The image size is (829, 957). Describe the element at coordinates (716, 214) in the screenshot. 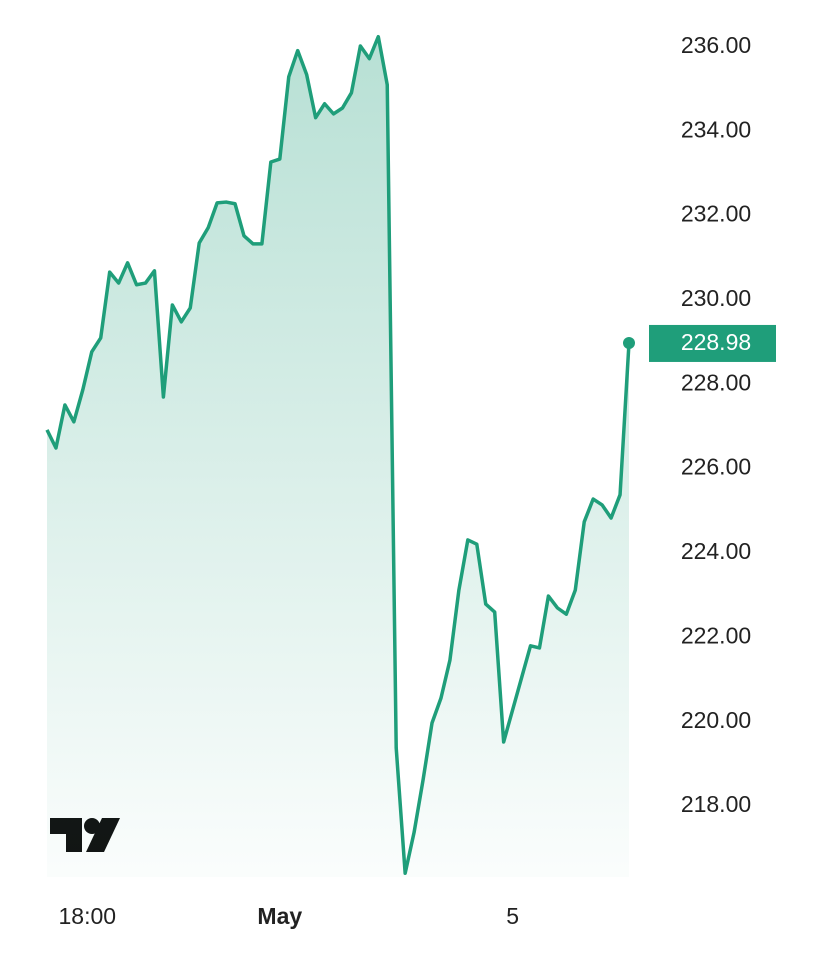

I see `y-tick-label: 232.00` at that location.